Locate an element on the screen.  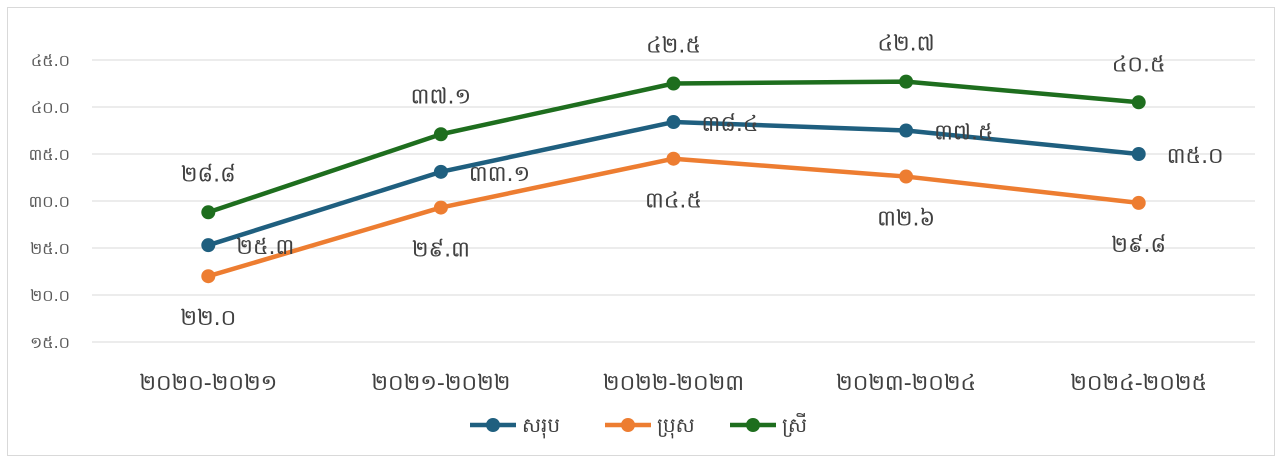
legend-label: ប្រុស is located at coordinates (676, 426).